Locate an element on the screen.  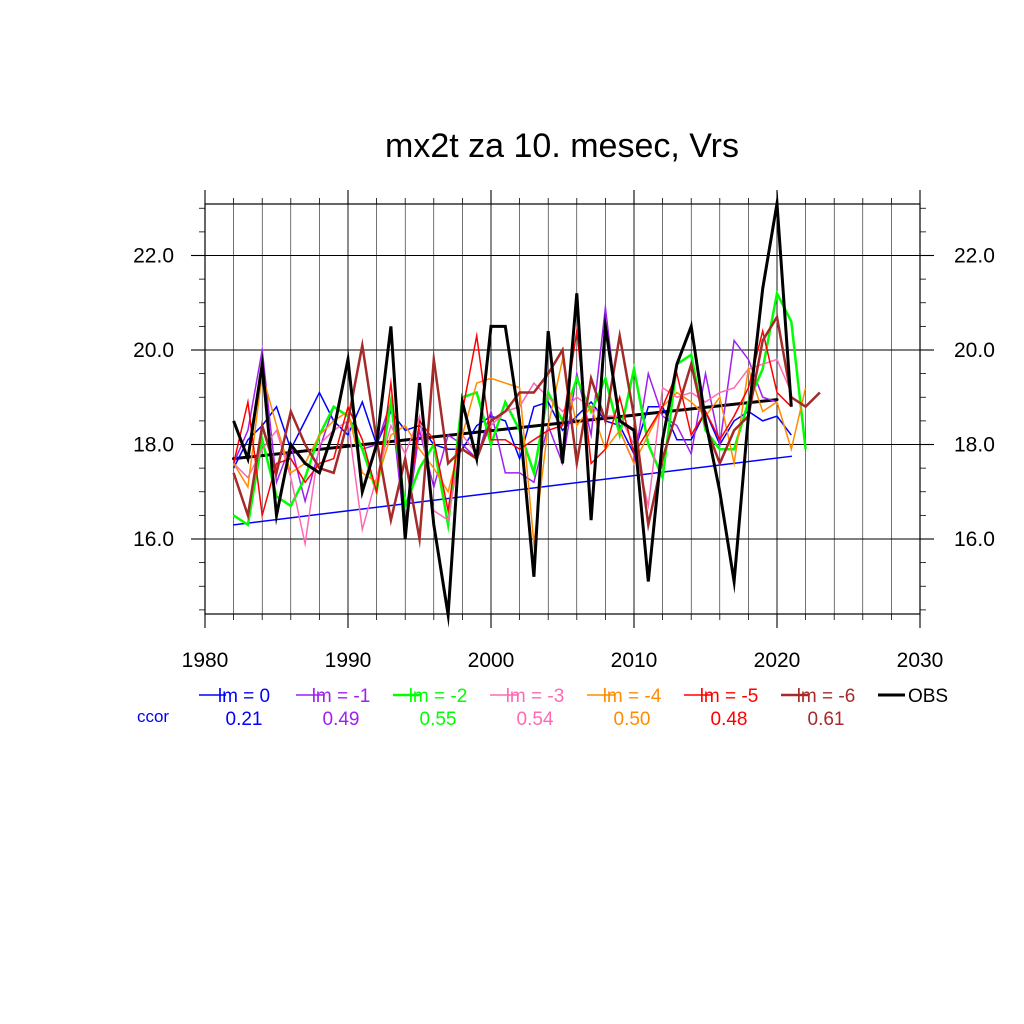
legend-label-lm-5: lm = -5 is located at coordinates (729, 696).